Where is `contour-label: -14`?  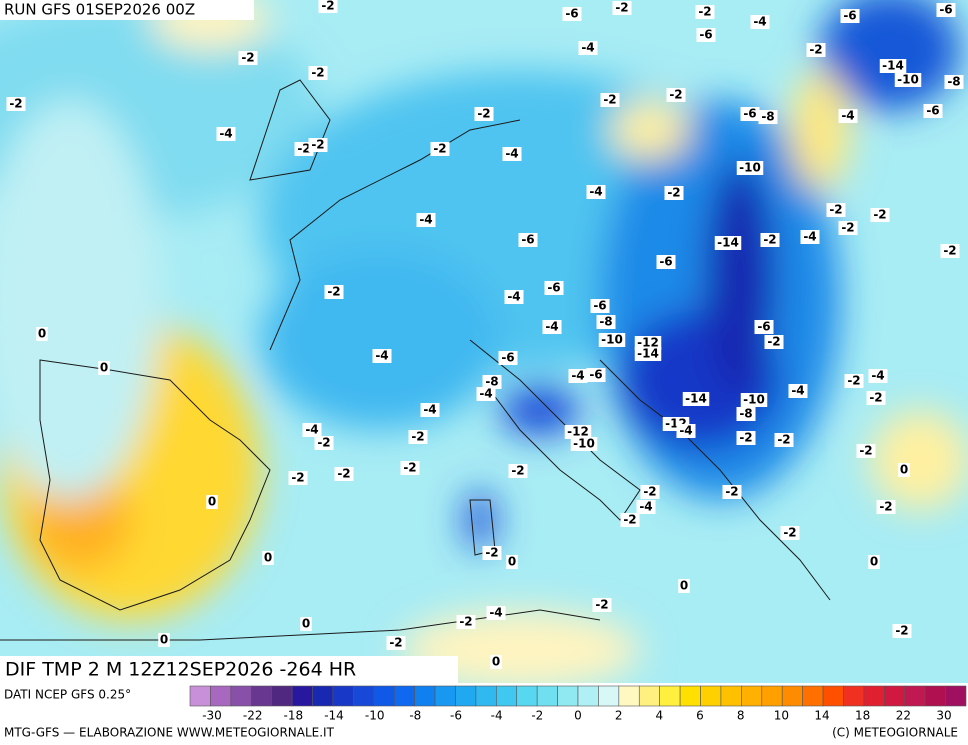 contour-label: -14 is located at coordinates (648, 354).